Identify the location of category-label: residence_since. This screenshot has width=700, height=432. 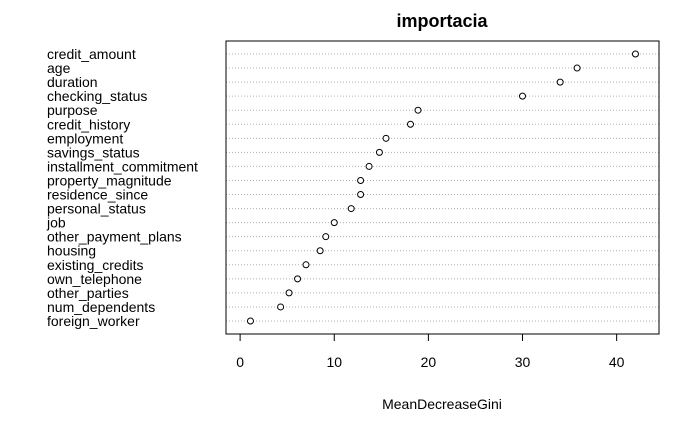
(97, 195).